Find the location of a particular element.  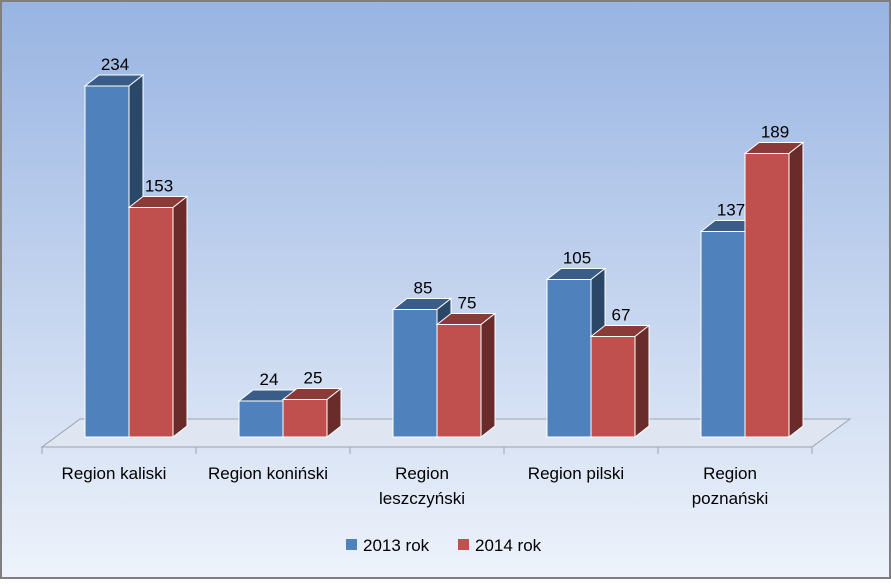

data-label: 24 is located at coordinates (269, 379).